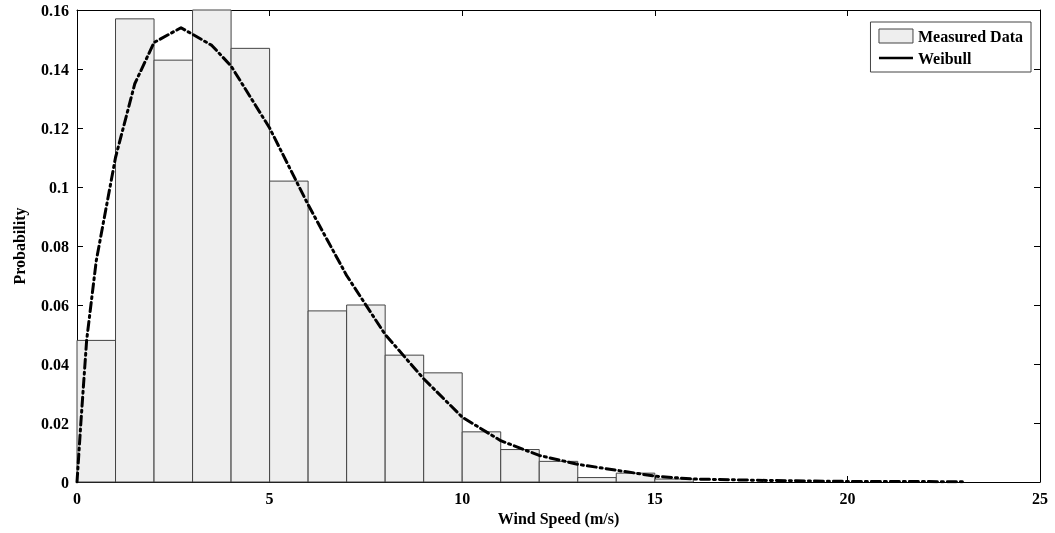 The width and height of the screenshot is (1055, 533). I want to click on x-tick-label: 0, so click(77, 498).